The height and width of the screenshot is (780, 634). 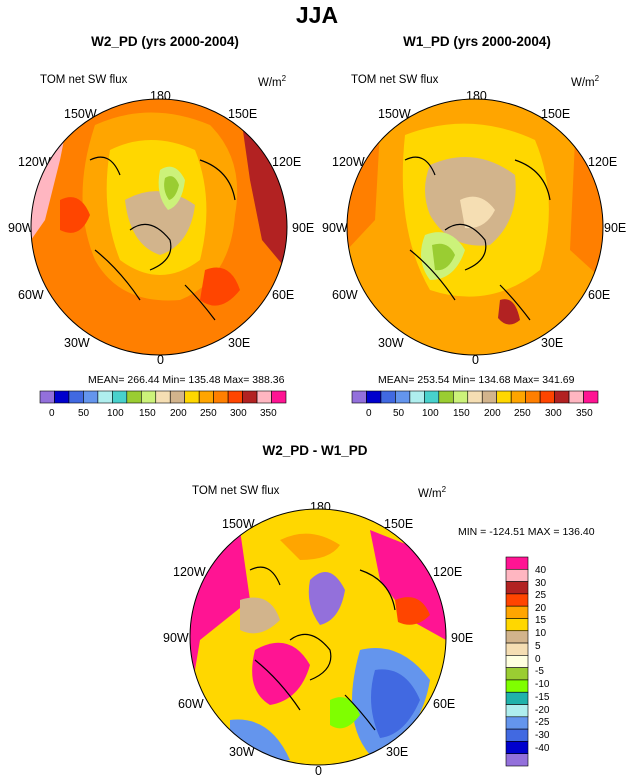 What do you see at coordinates (243, 114) in the screenshot?
I see `w2-lon-150e: 150E` at bounding box center [243, 114].